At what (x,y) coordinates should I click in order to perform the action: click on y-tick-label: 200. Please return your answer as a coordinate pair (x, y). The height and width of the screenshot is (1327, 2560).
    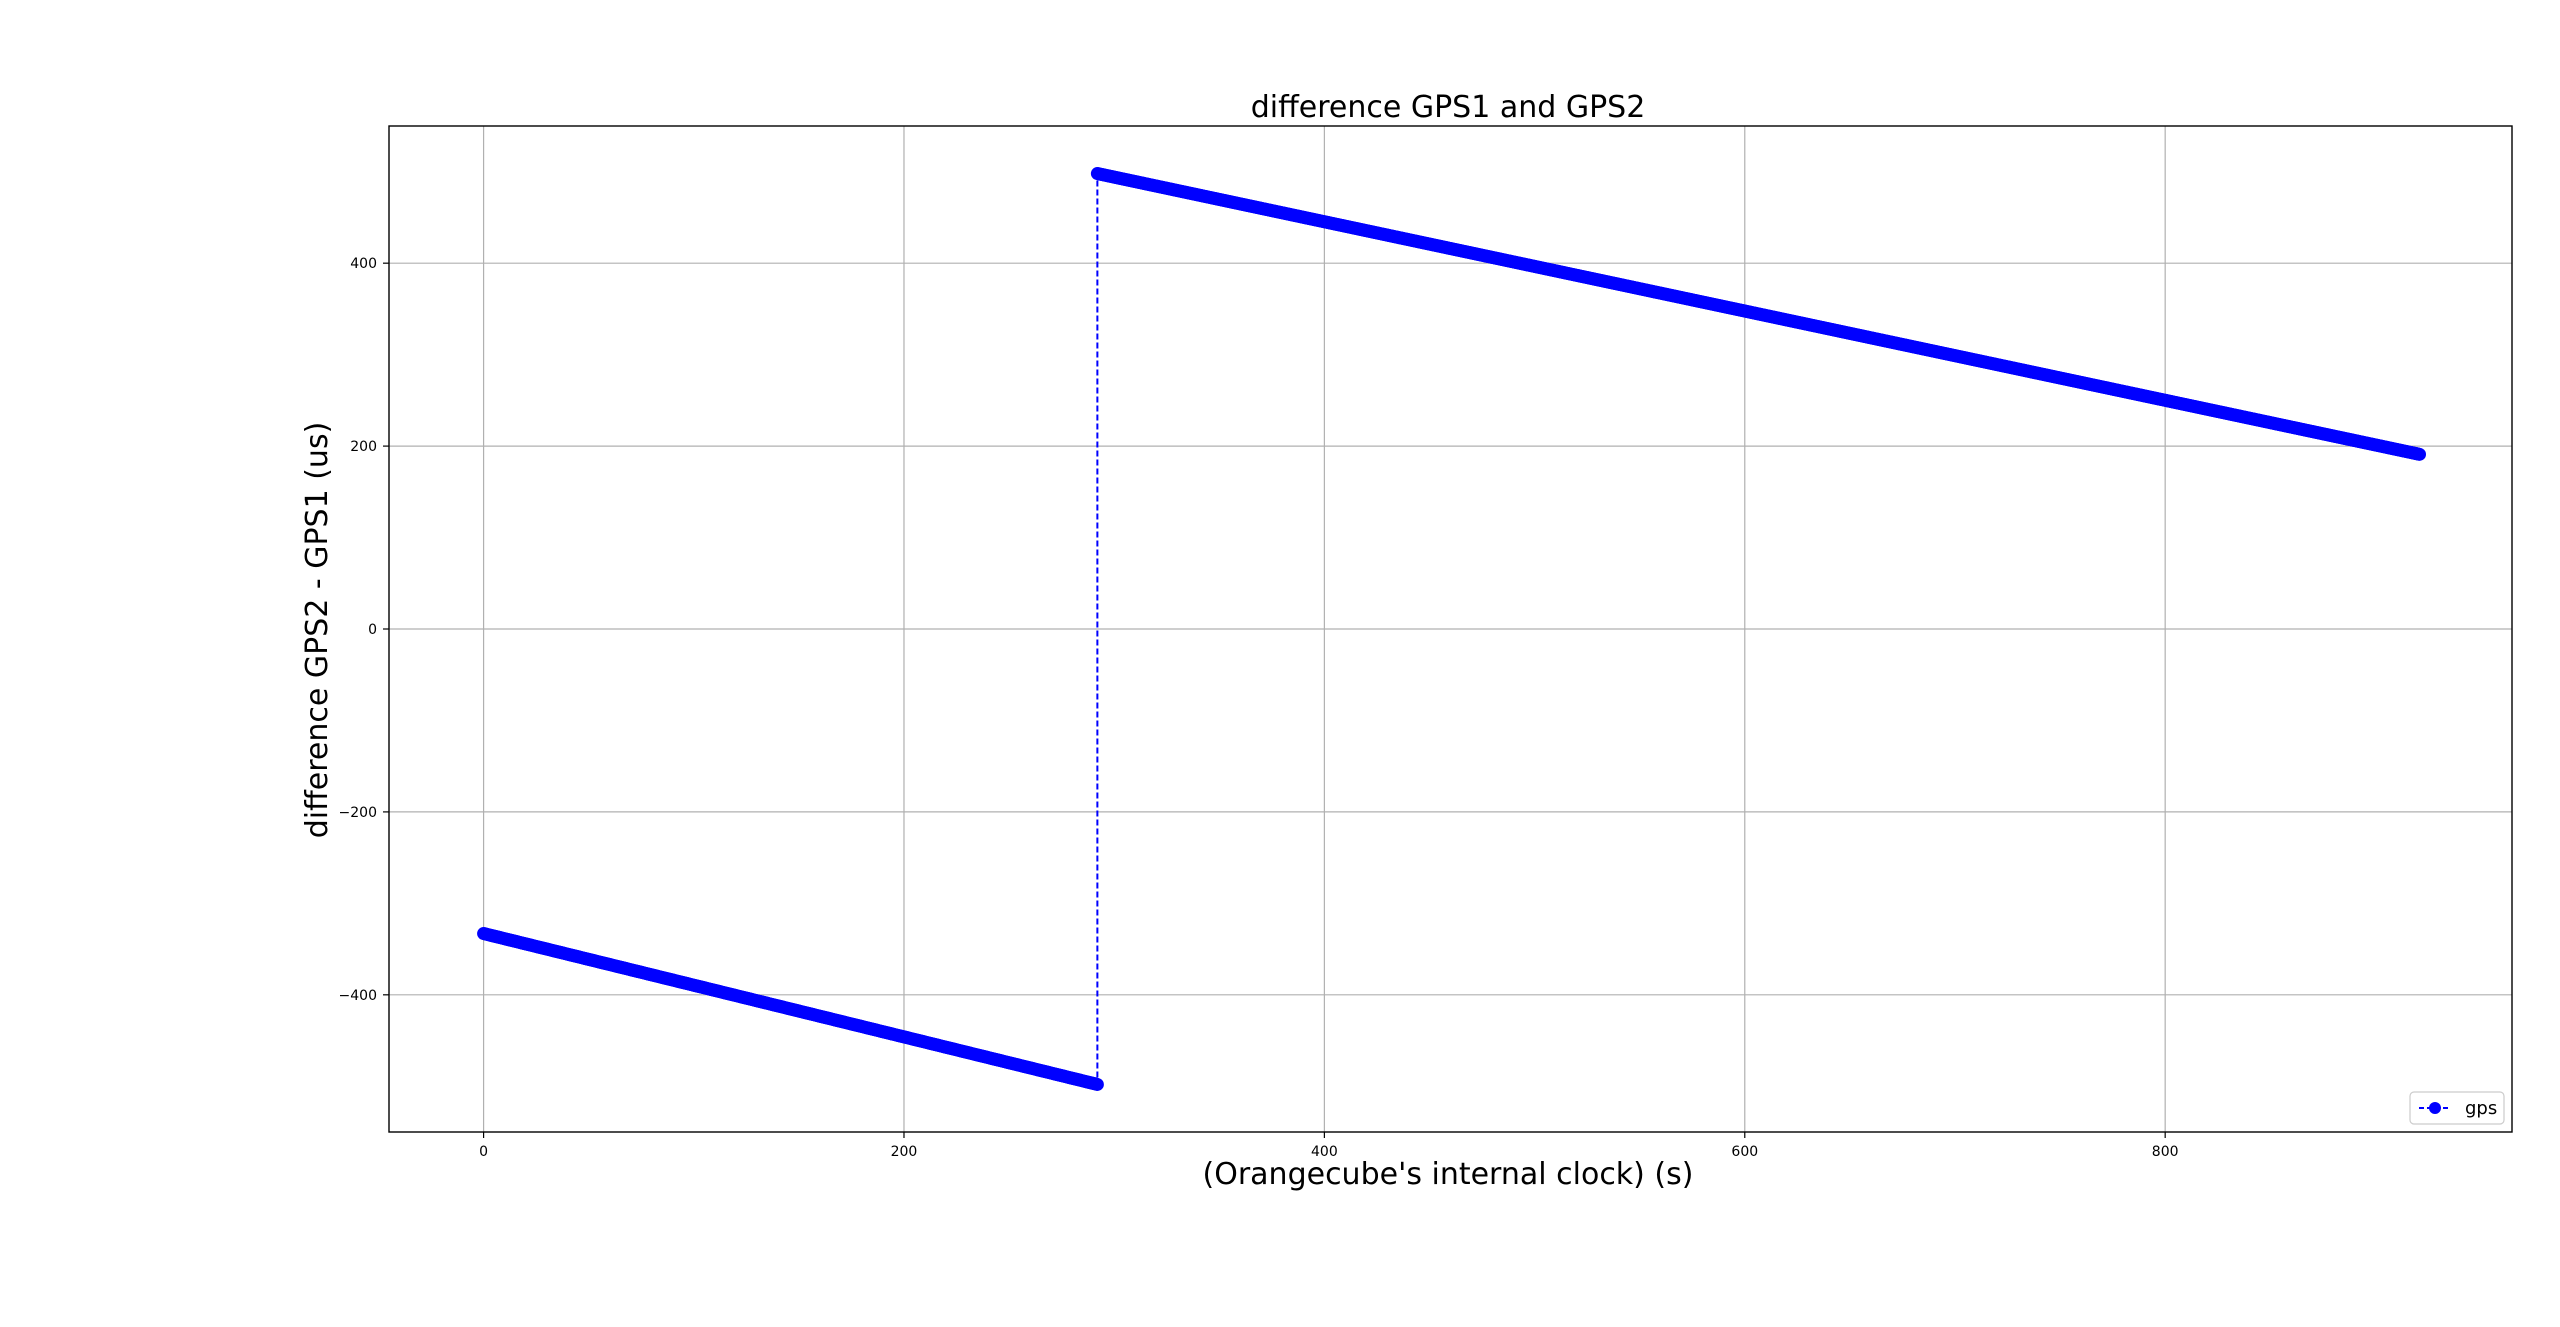
    Looking at the image, I should click on (363, 447).